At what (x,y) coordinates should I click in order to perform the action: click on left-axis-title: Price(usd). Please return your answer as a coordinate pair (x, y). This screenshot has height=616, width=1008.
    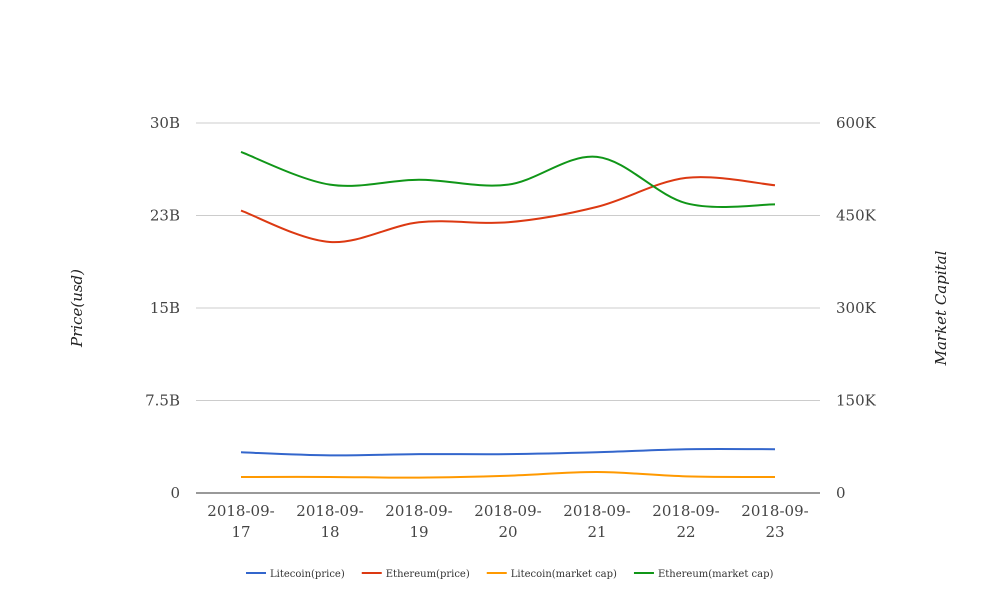
    Looking at the image, I should click on (77, 308).